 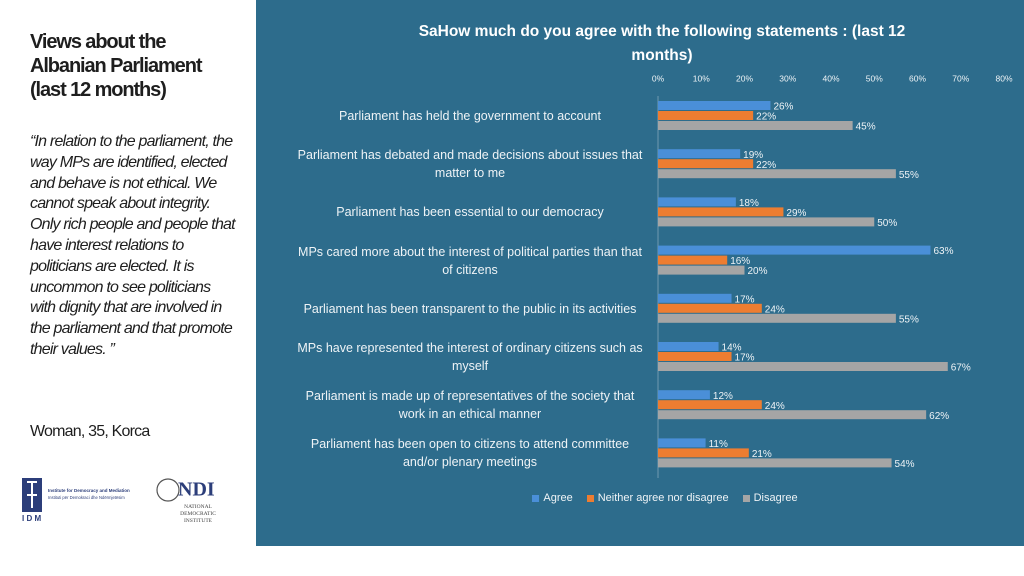 What do you see at coordinates (90, 431) in the screenshot?
I see `attribution: Woman, 35, Korca` at bounding box center [90, 431].